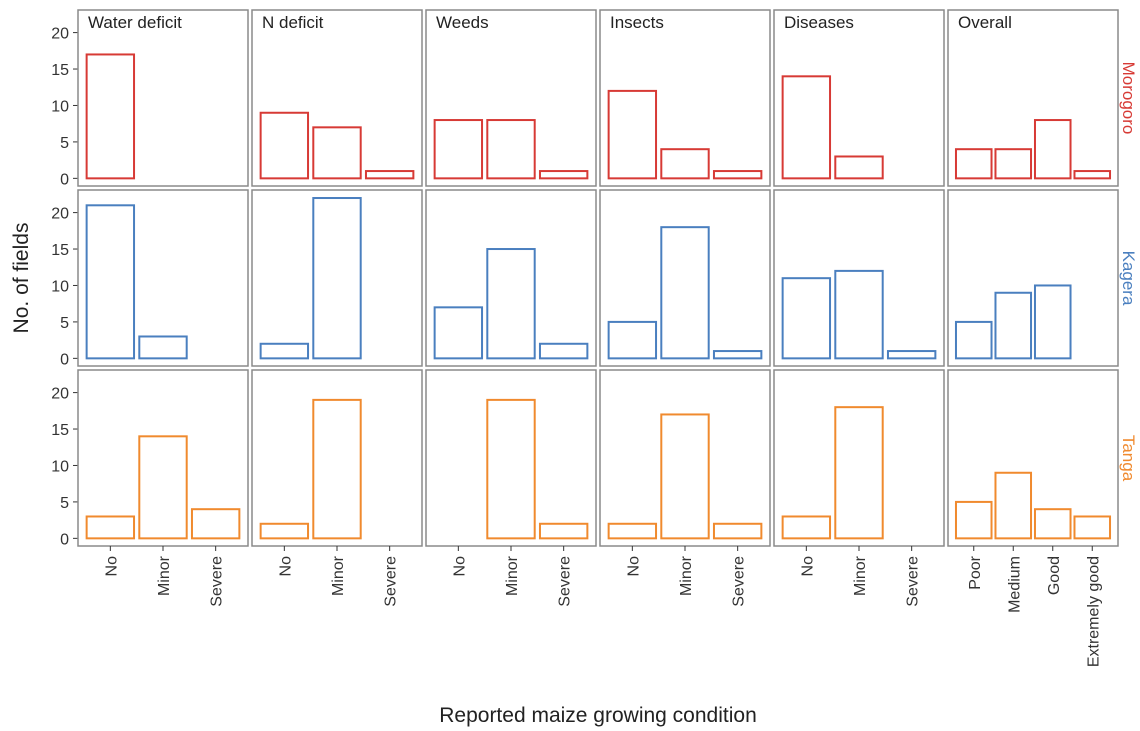 The width and height of the screenshot is (1140, 731). Describe the element at coordinates (293, 22) in the screenshot. I see `facet-label: N deficit` at that location.